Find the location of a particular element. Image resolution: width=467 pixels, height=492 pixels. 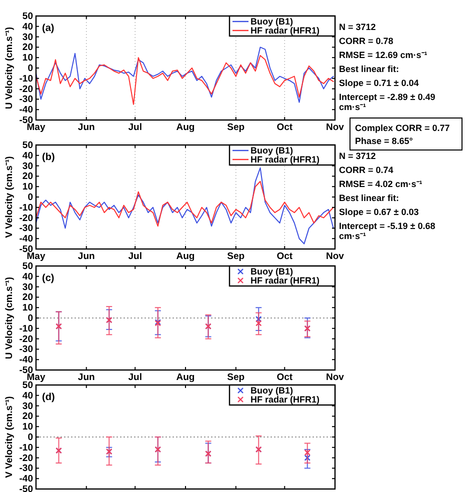

text: Slope = 0.67 ± 0.03 is located at coordinates (379, 212).